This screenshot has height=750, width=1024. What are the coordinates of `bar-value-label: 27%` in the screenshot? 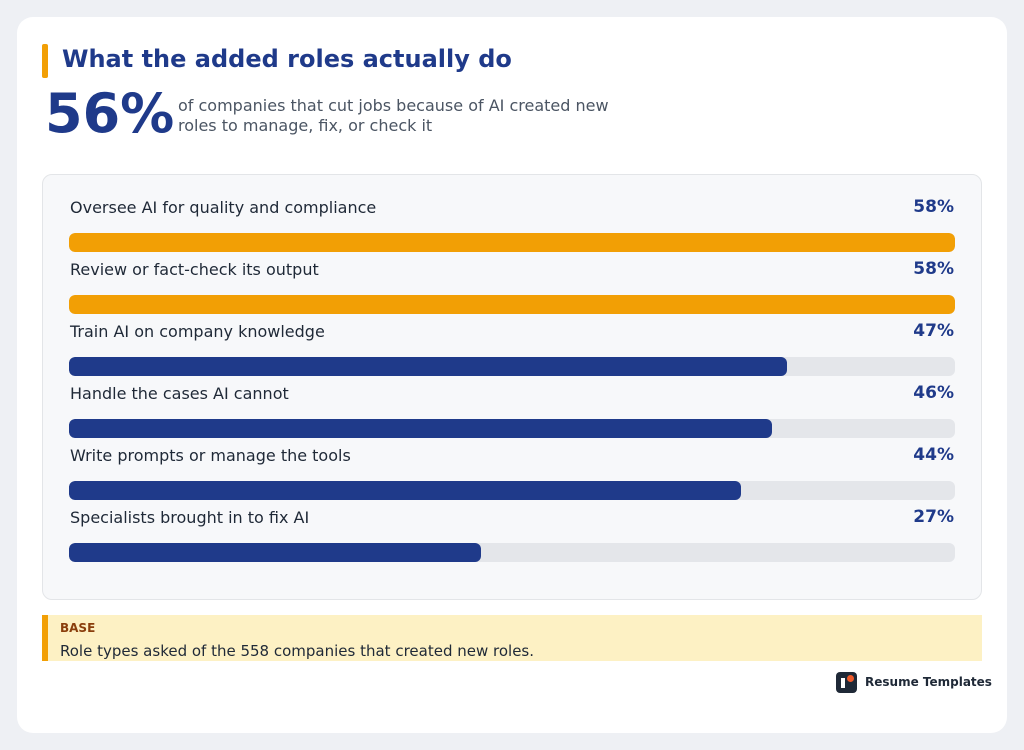 It's located at (933, 517).